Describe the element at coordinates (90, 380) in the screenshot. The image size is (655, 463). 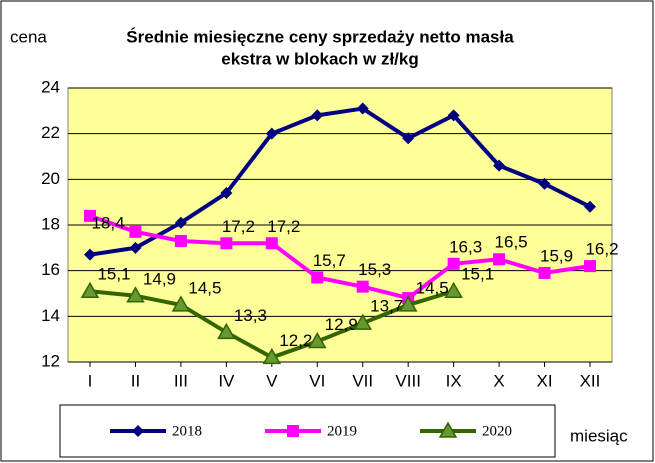
I see `x-tick-label: I` at that location.